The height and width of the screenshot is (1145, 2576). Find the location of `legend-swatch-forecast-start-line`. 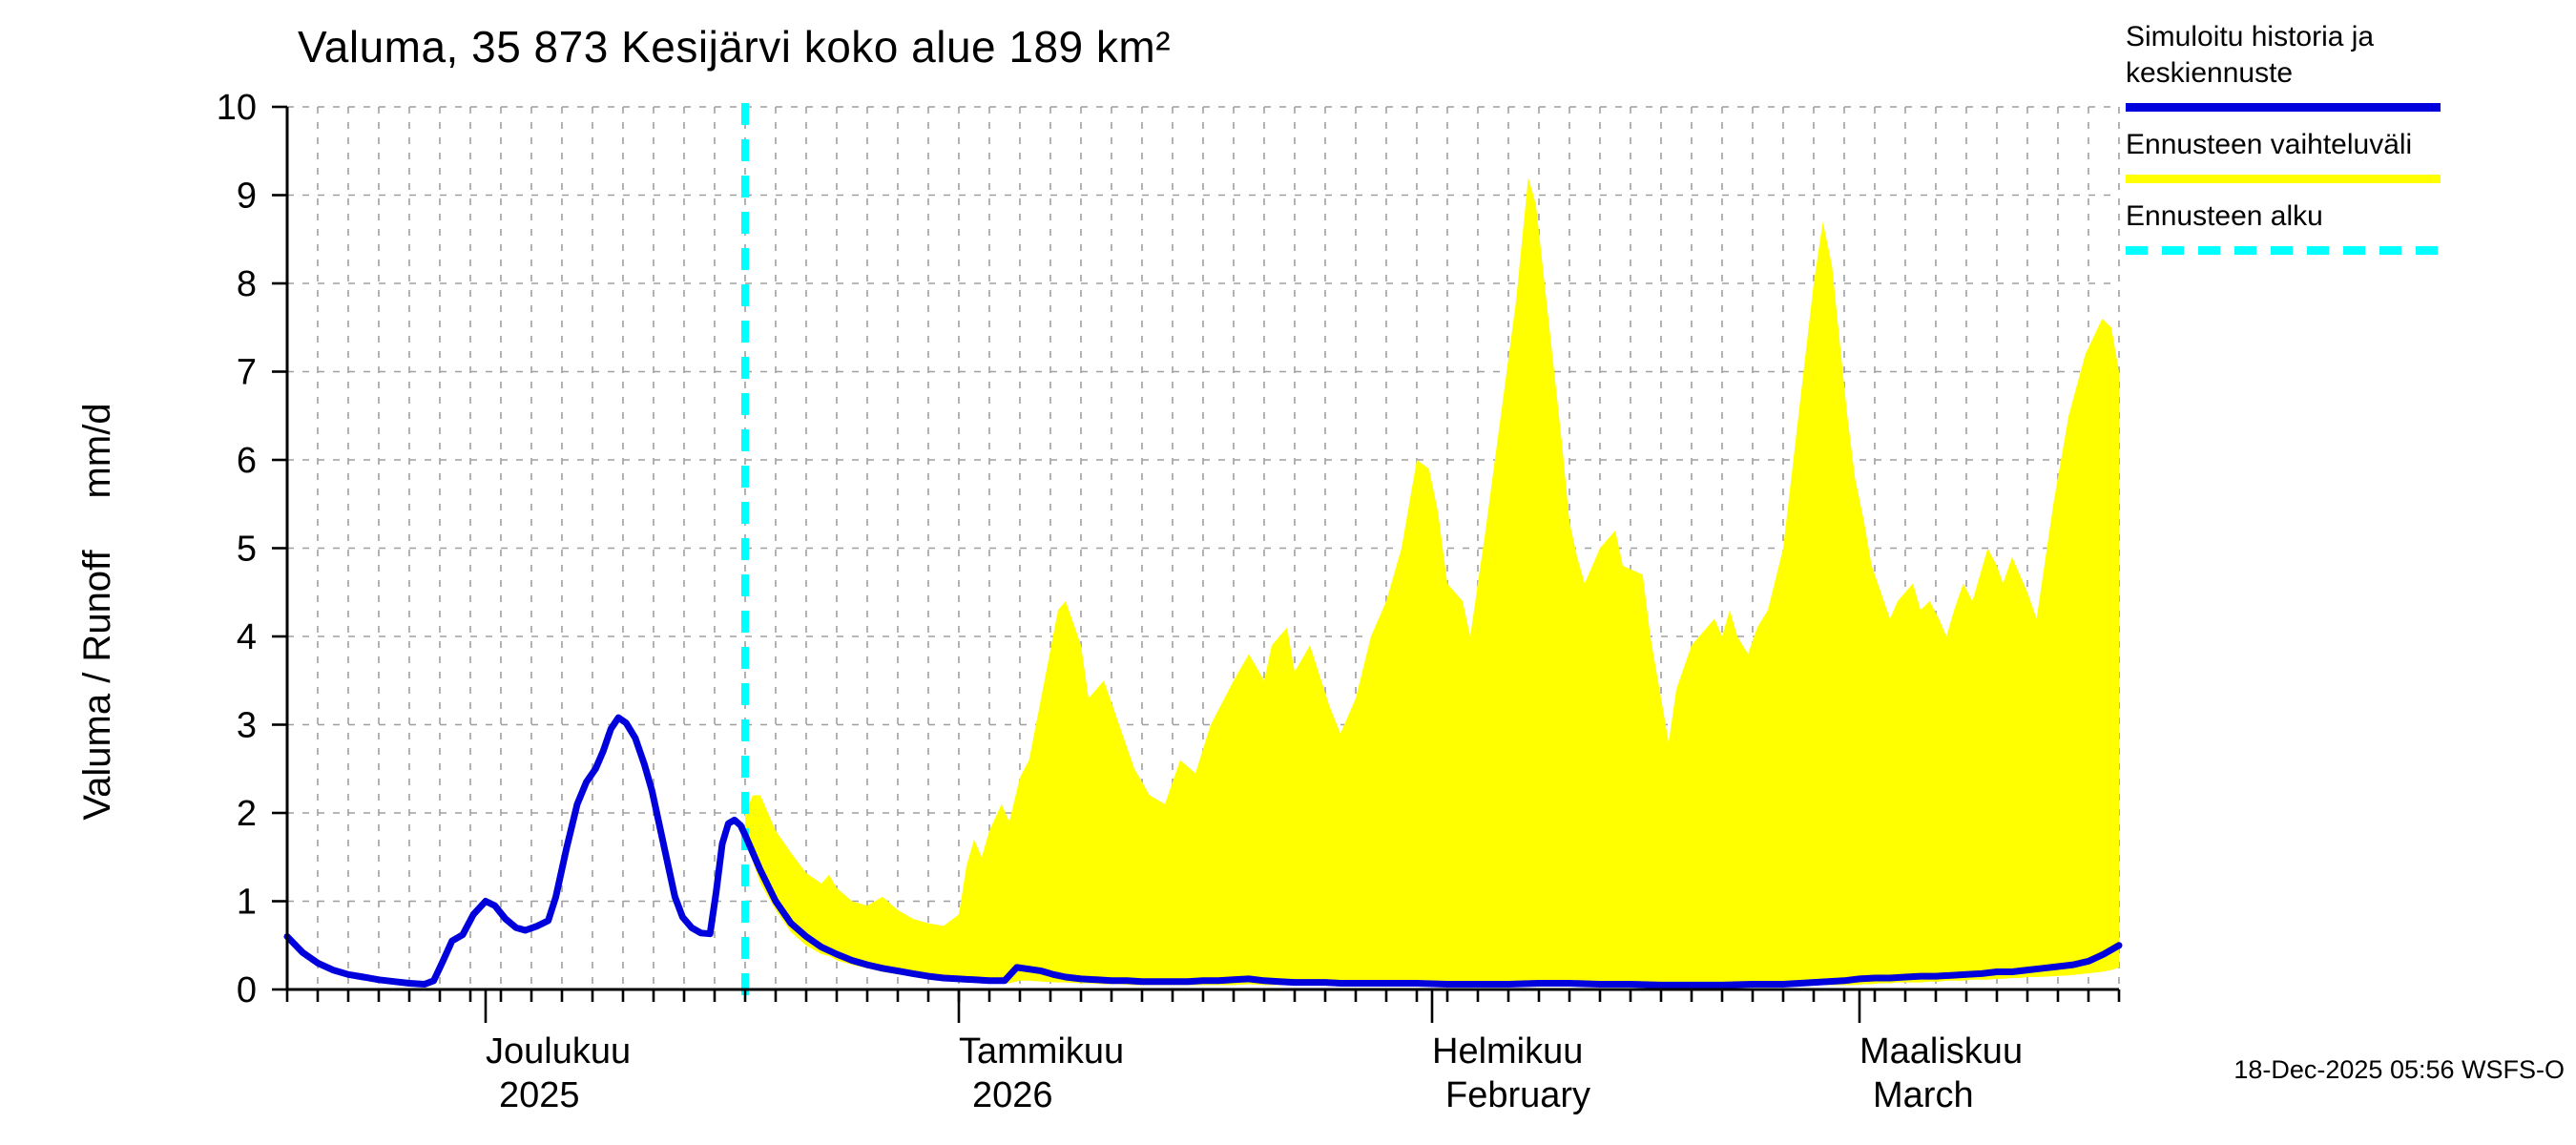

legend-swatch-forecast-start-line is located at coordinates (2283, 251).